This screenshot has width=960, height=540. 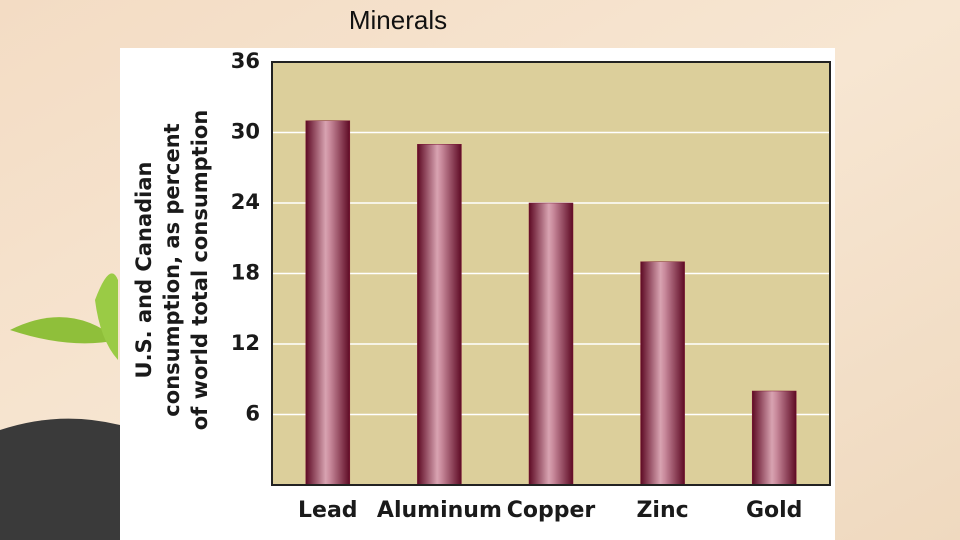 I want to click on x-tick-label: Copper, so click(x=551, y=510).